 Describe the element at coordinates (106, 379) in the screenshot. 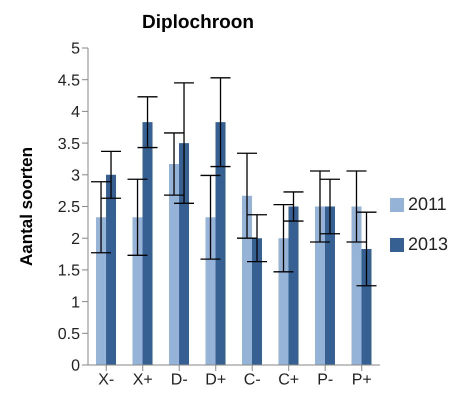

I see `x-tick-label: X-` at that location.